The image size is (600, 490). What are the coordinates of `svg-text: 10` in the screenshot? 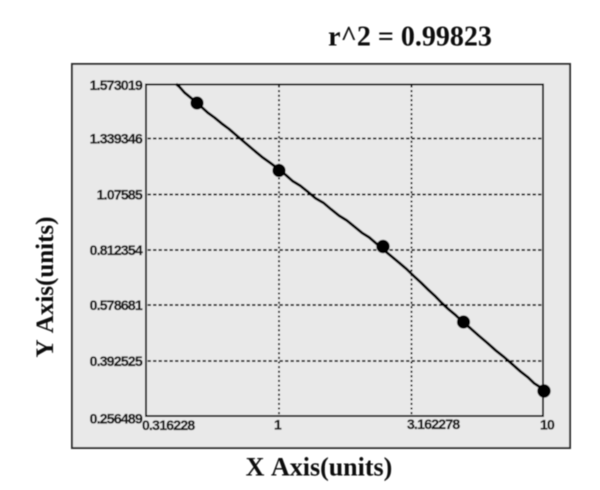 It's located at (547, 425).